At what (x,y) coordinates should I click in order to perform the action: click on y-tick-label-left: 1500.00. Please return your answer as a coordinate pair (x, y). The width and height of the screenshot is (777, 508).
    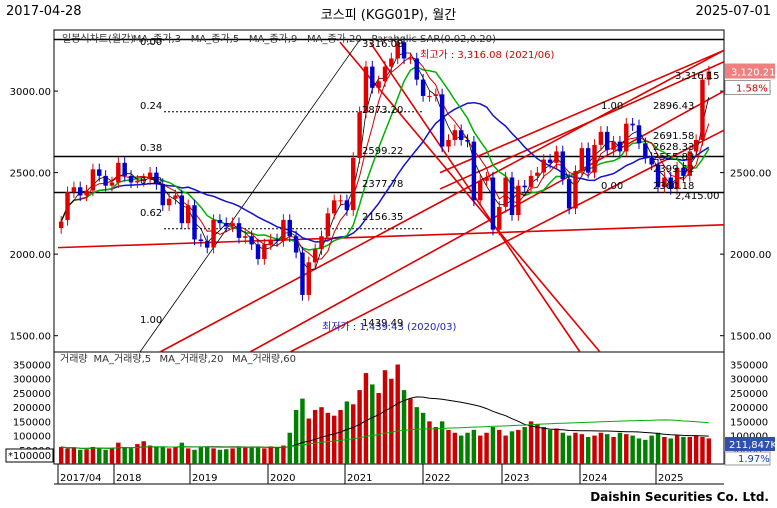
    Looking at the image, I should click on (30, 337).